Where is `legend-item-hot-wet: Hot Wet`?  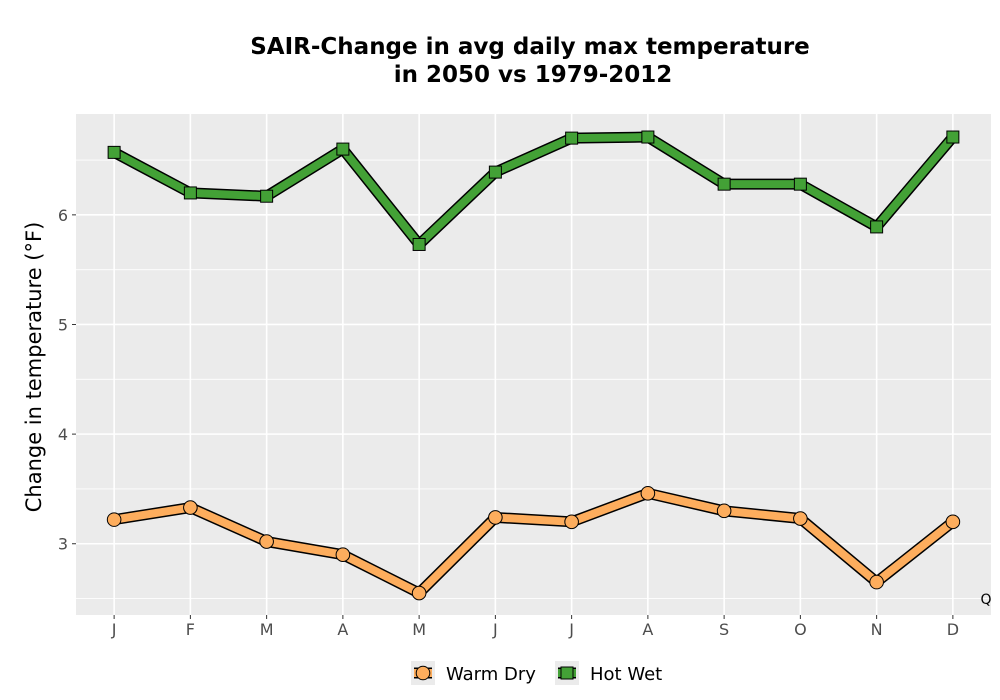
legend-item-hot-wet: Hot Wet is located at coordinates (608, 673).